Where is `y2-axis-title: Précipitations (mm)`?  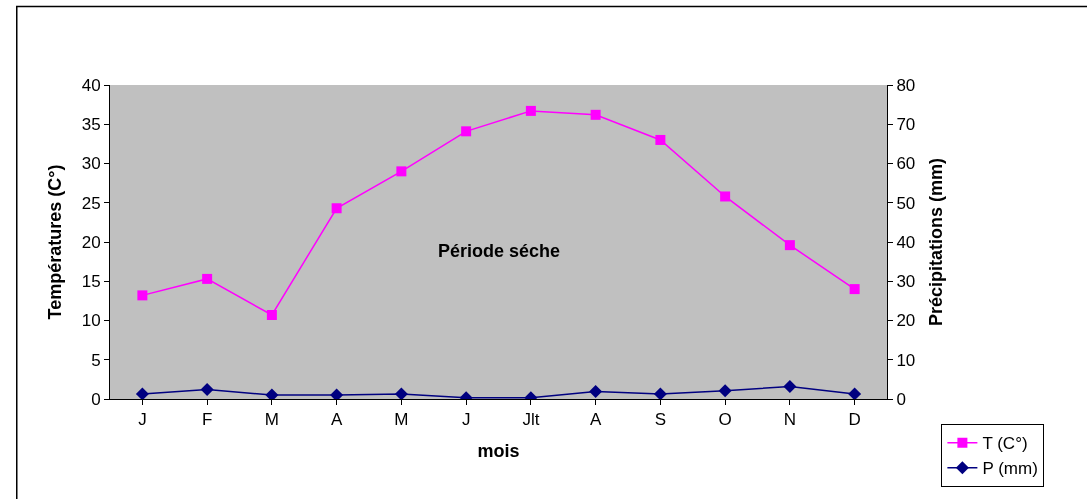
y2-axis-title: Précipitations (mm) is located at coordinates (936, 242).